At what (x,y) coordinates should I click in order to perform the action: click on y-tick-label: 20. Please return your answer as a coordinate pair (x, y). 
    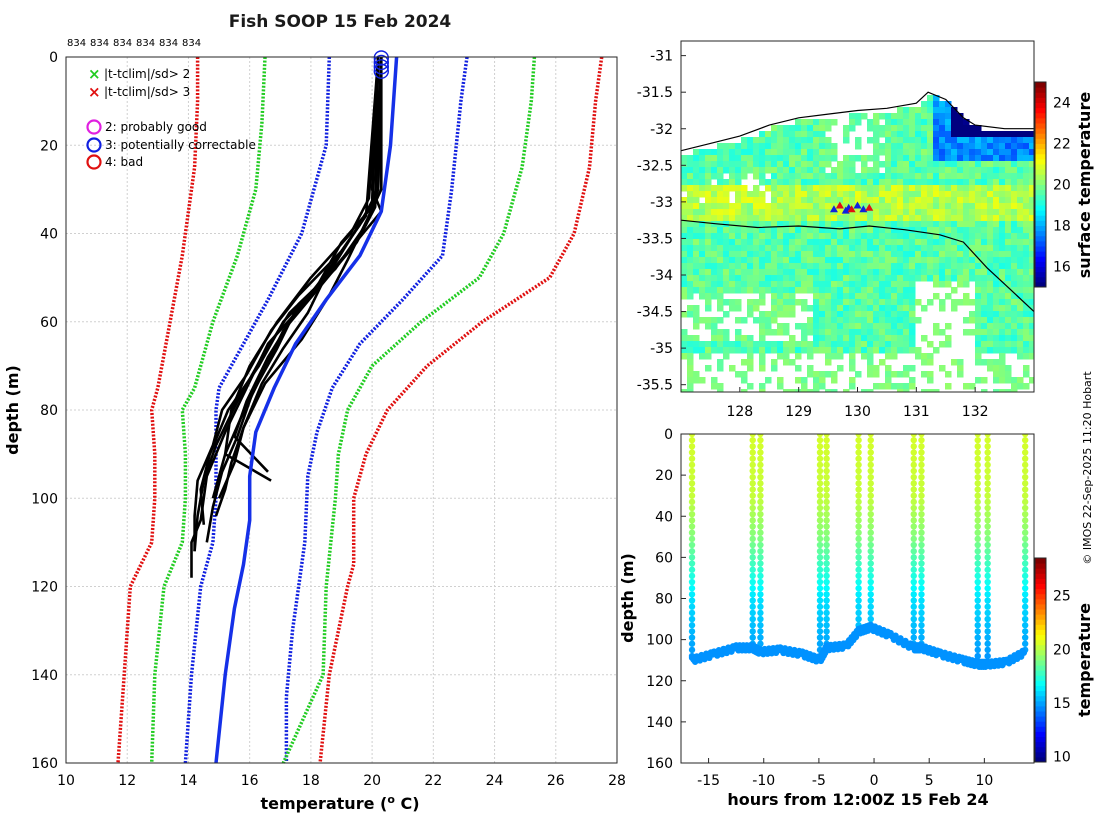
    Looking at the image, I should click on (49, 146).